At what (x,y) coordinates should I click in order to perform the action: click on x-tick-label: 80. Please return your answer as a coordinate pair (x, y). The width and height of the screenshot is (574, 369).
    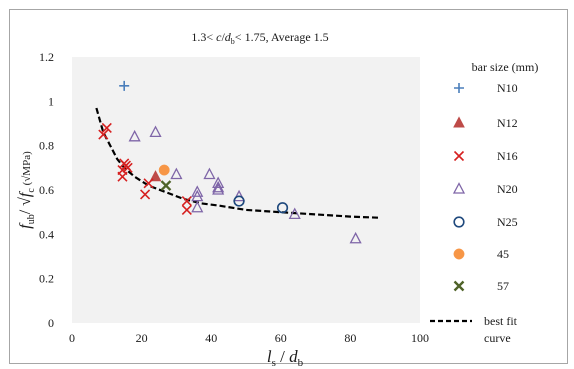
    Looking at the image, I should click on (350, 338).